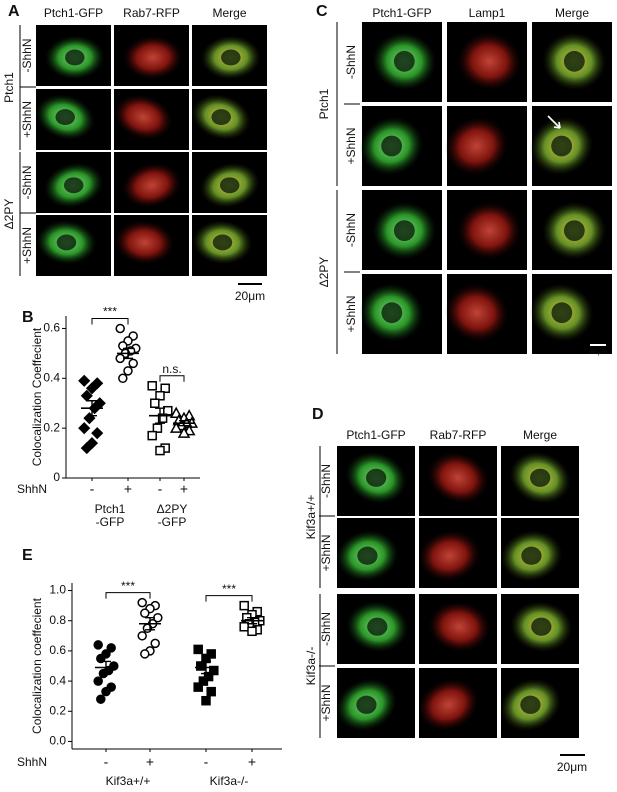 Image resolution: width=617 pixels, height=792 pixels. I want to click on panel-label: B, so click(28, 317).